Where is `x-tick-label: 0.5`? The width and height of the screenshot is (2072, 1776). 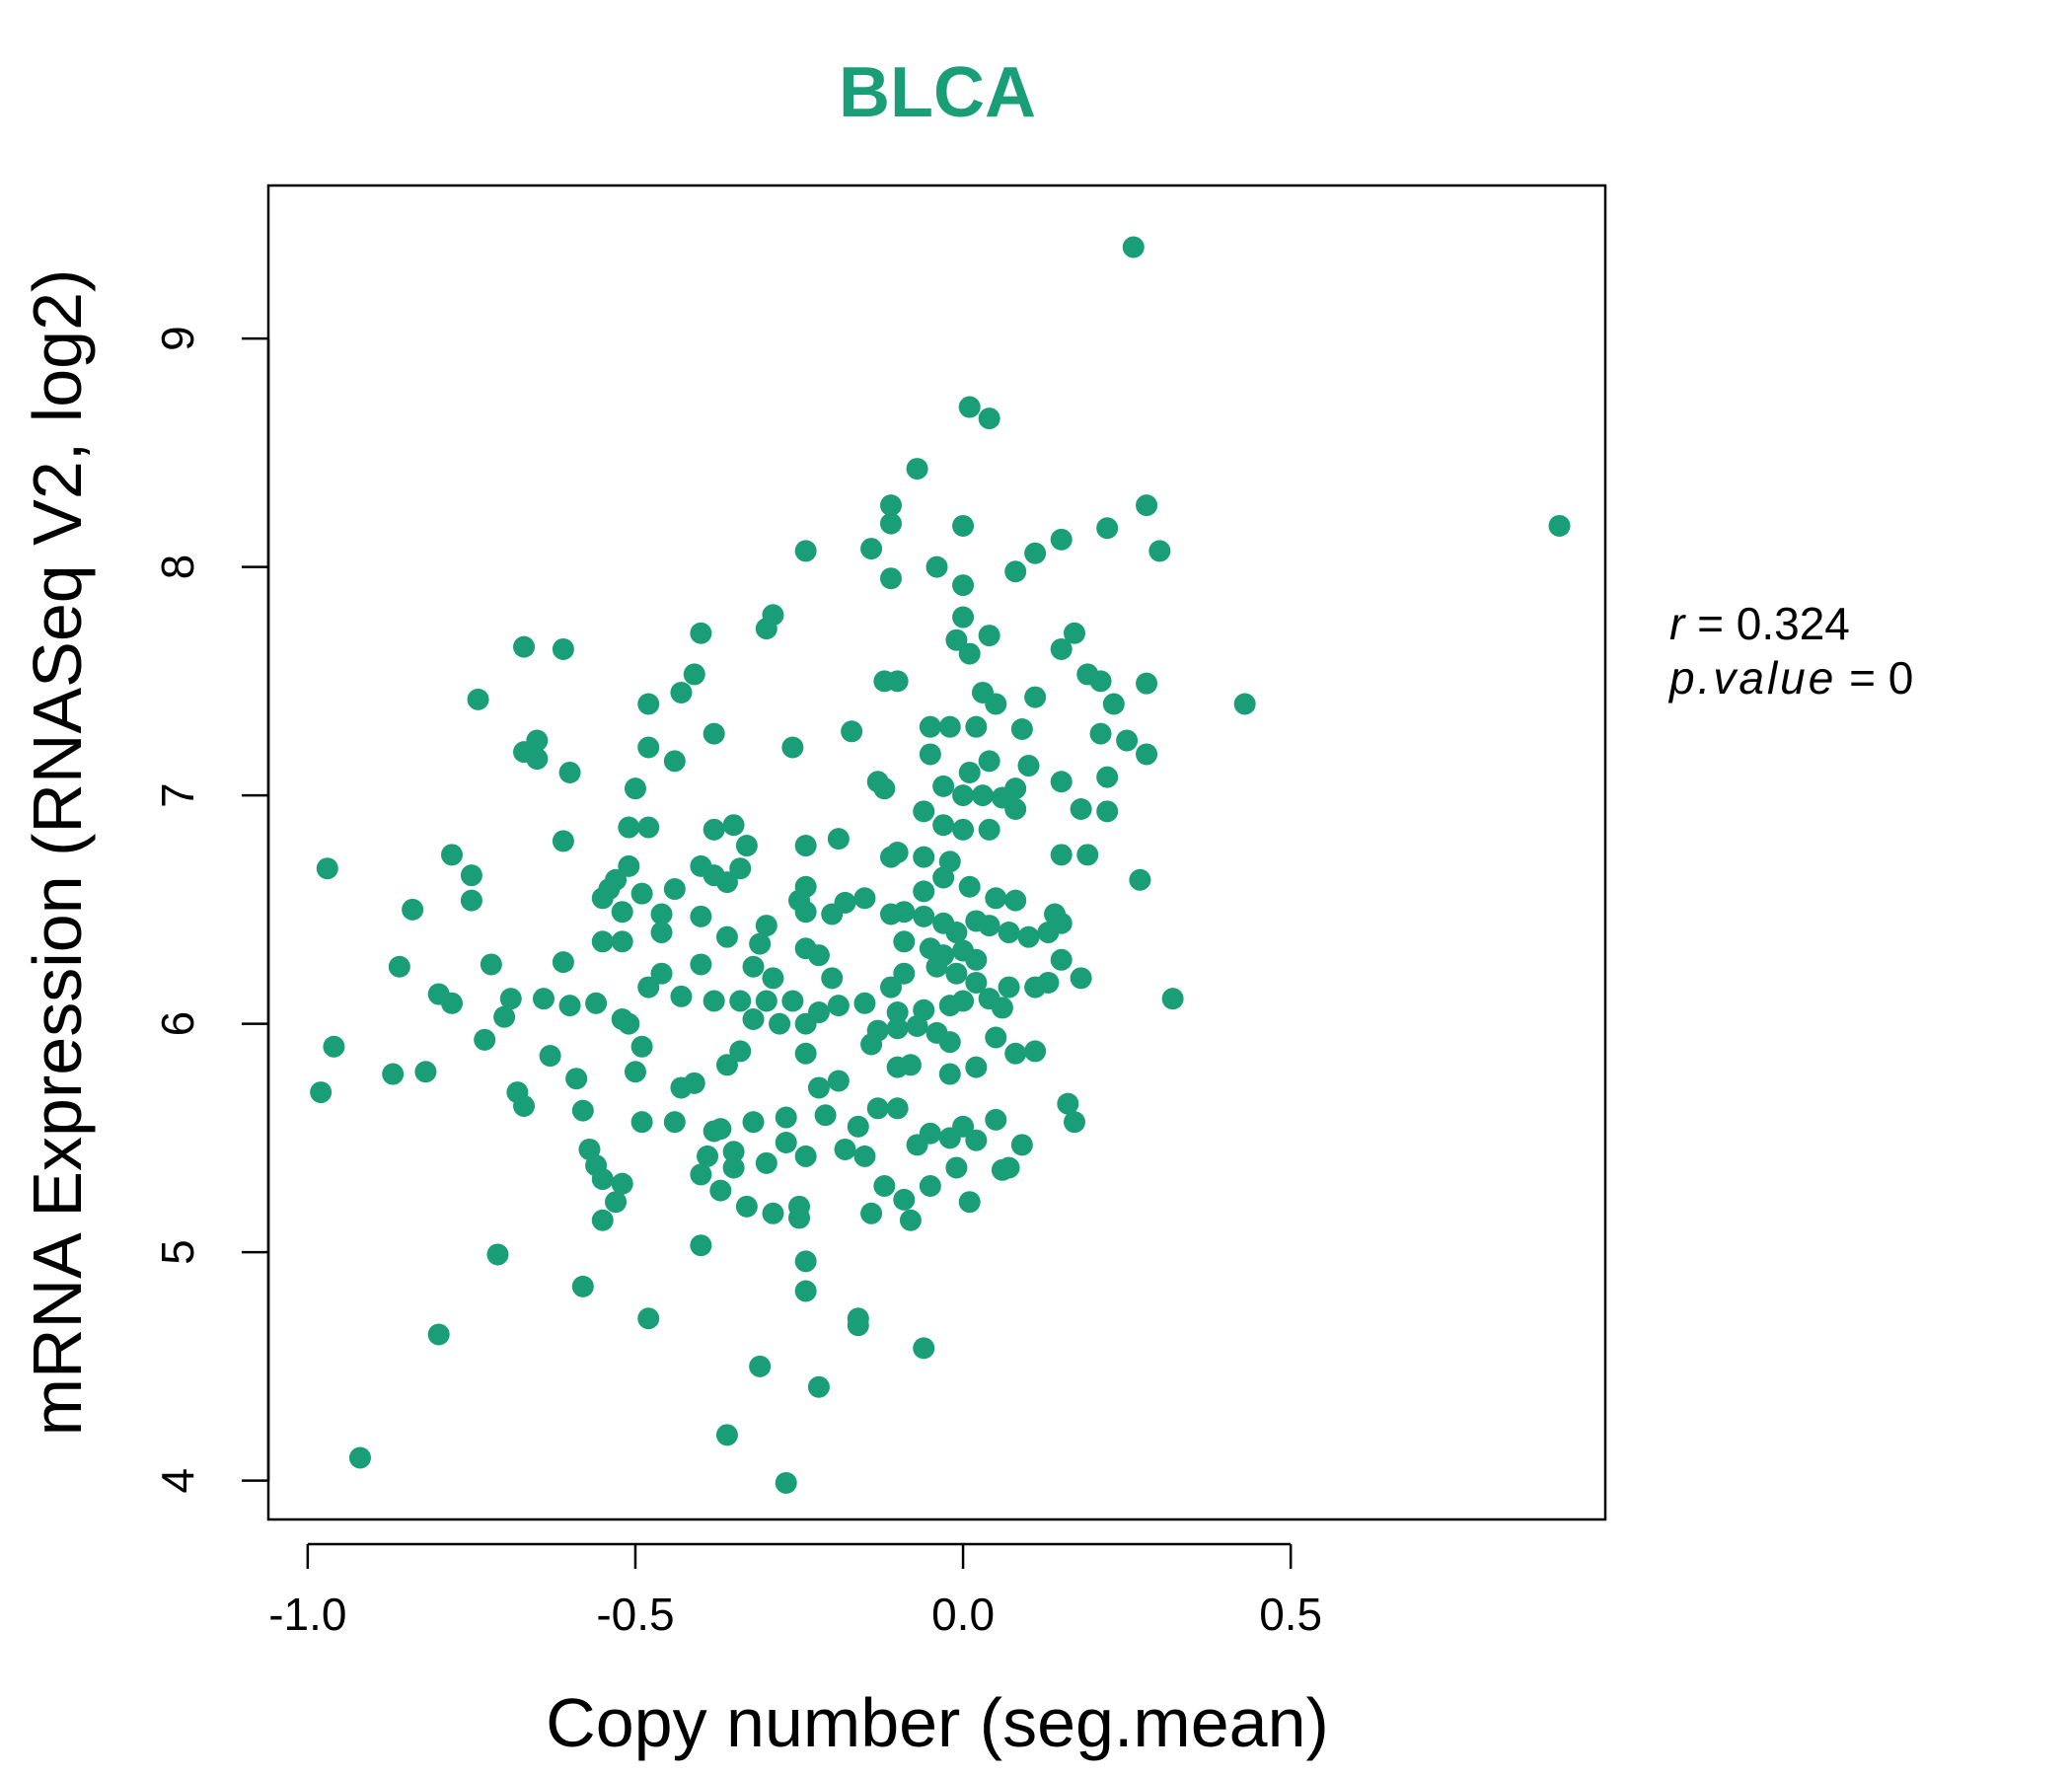 x-tick-label: 0.5 is located at coordinates (1291, 1615).